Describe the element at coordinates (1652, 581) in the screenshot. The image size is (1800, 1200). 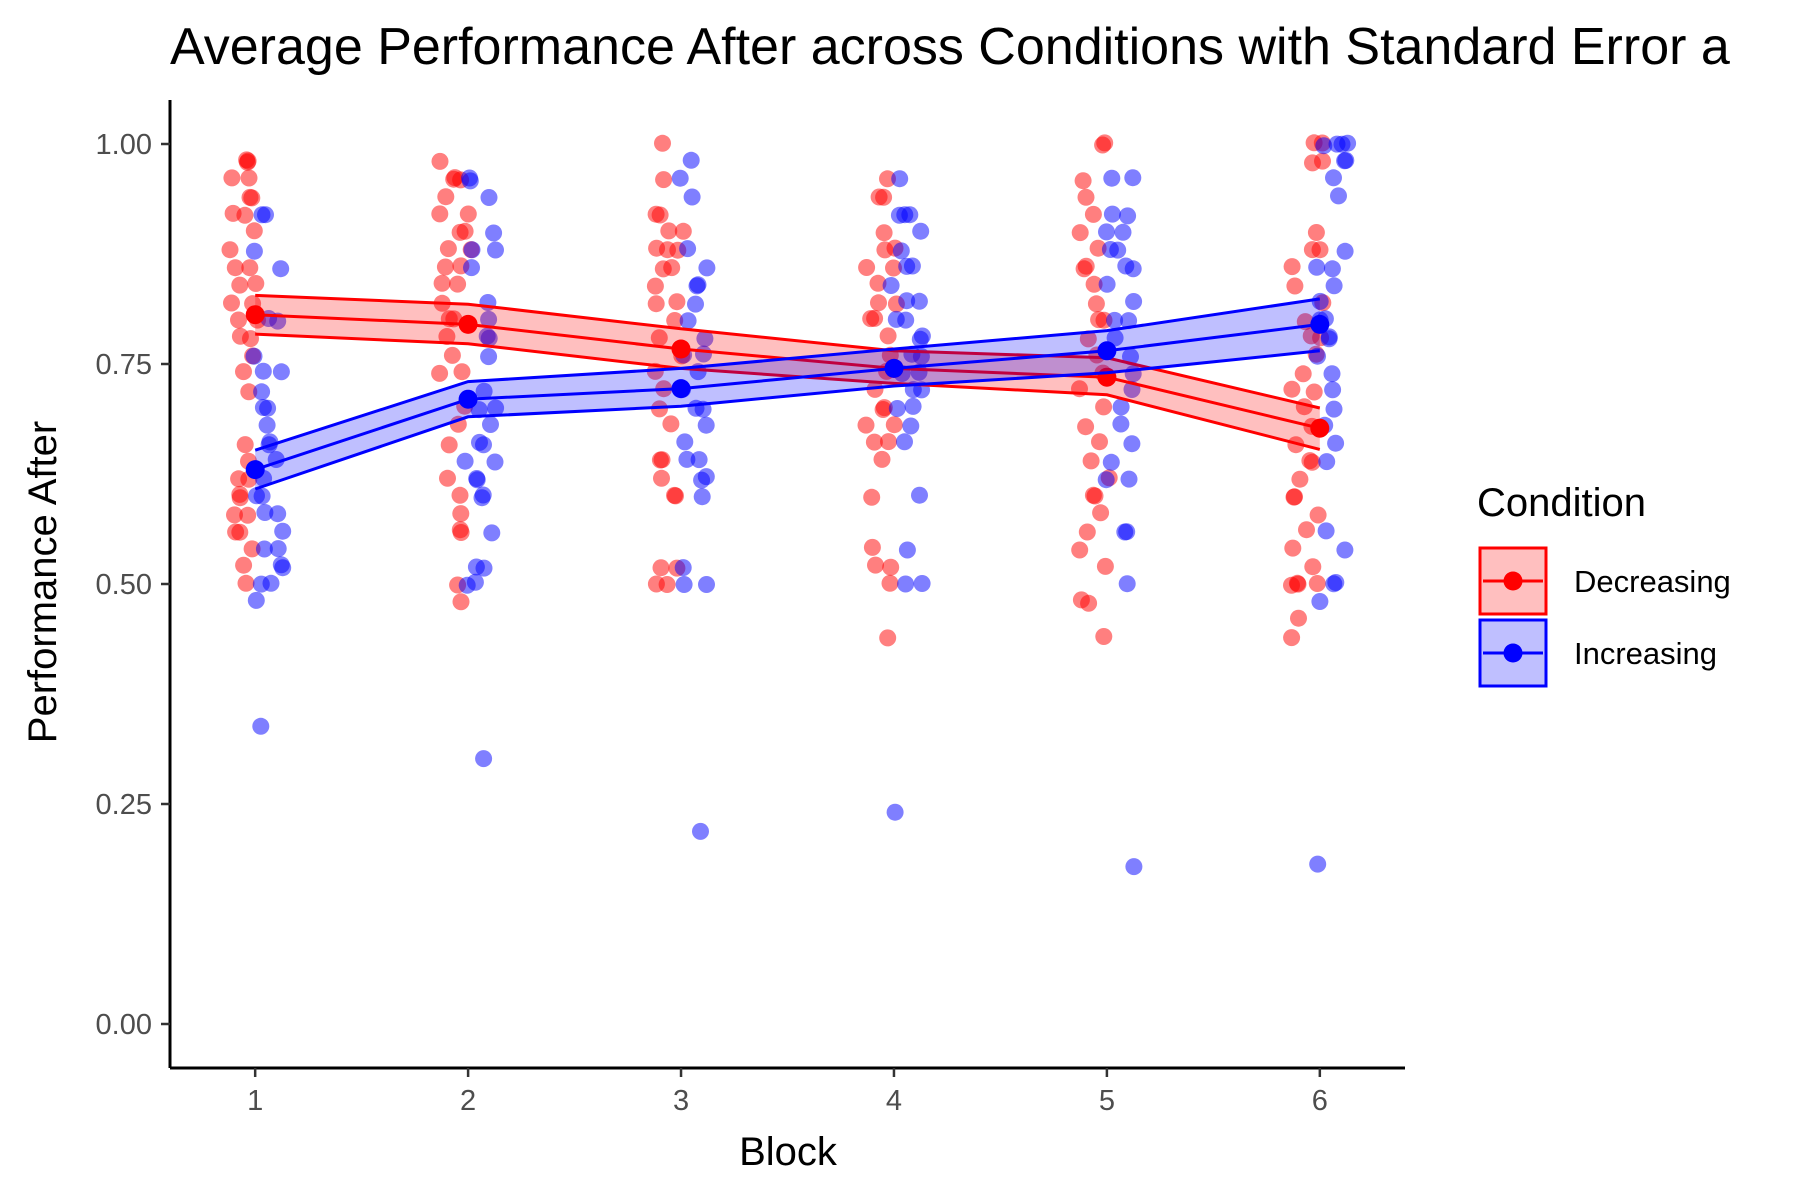
I see `legend-label: Decreasing` at that location.